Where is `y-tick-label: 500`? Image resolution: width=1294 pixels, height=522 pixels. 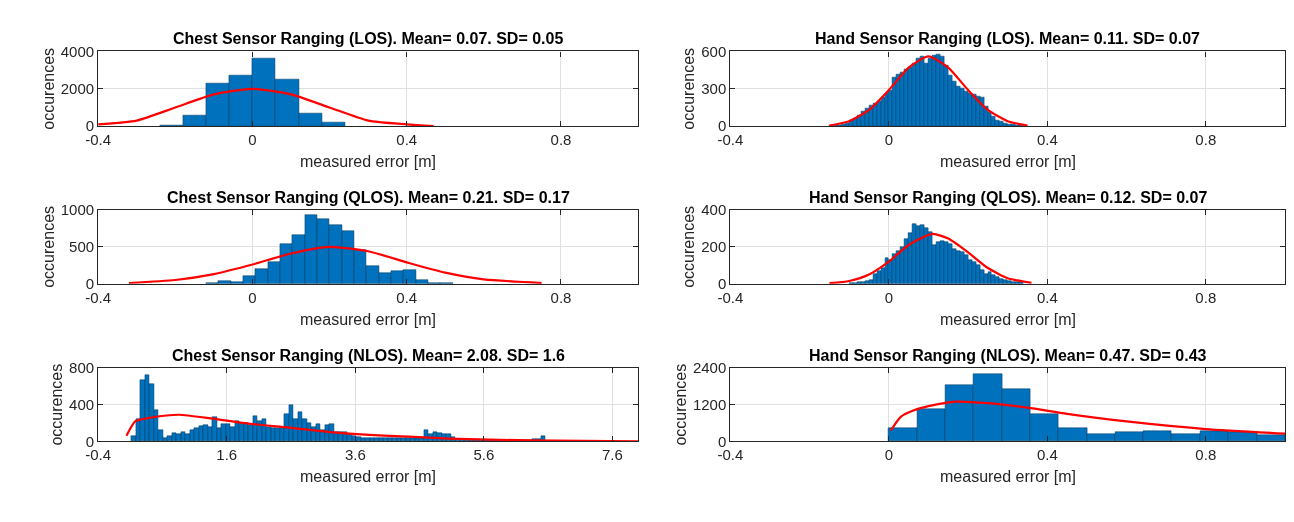
y-tick-label: 500 is located at coordinates (82, 247).